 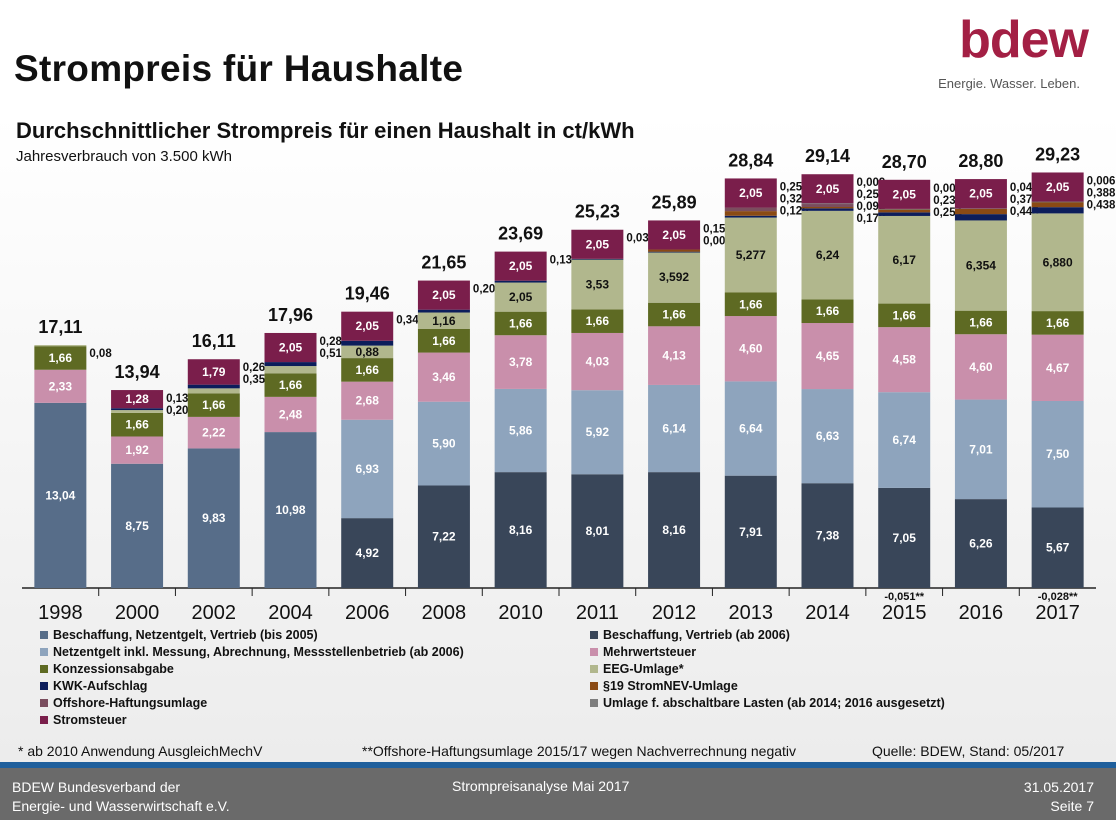 I want to click on x-tick-2010: 2010, so click(x=520, y=613).